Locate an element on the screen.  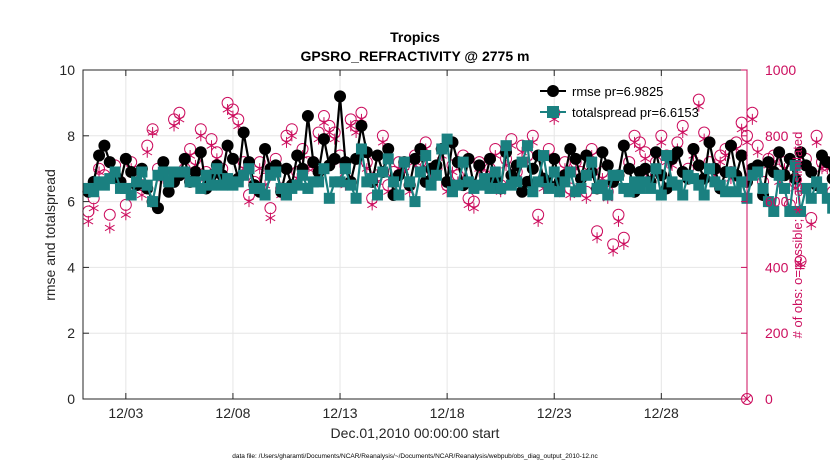
y-right-tick-label: 600 is located at coordinates (777, 202).